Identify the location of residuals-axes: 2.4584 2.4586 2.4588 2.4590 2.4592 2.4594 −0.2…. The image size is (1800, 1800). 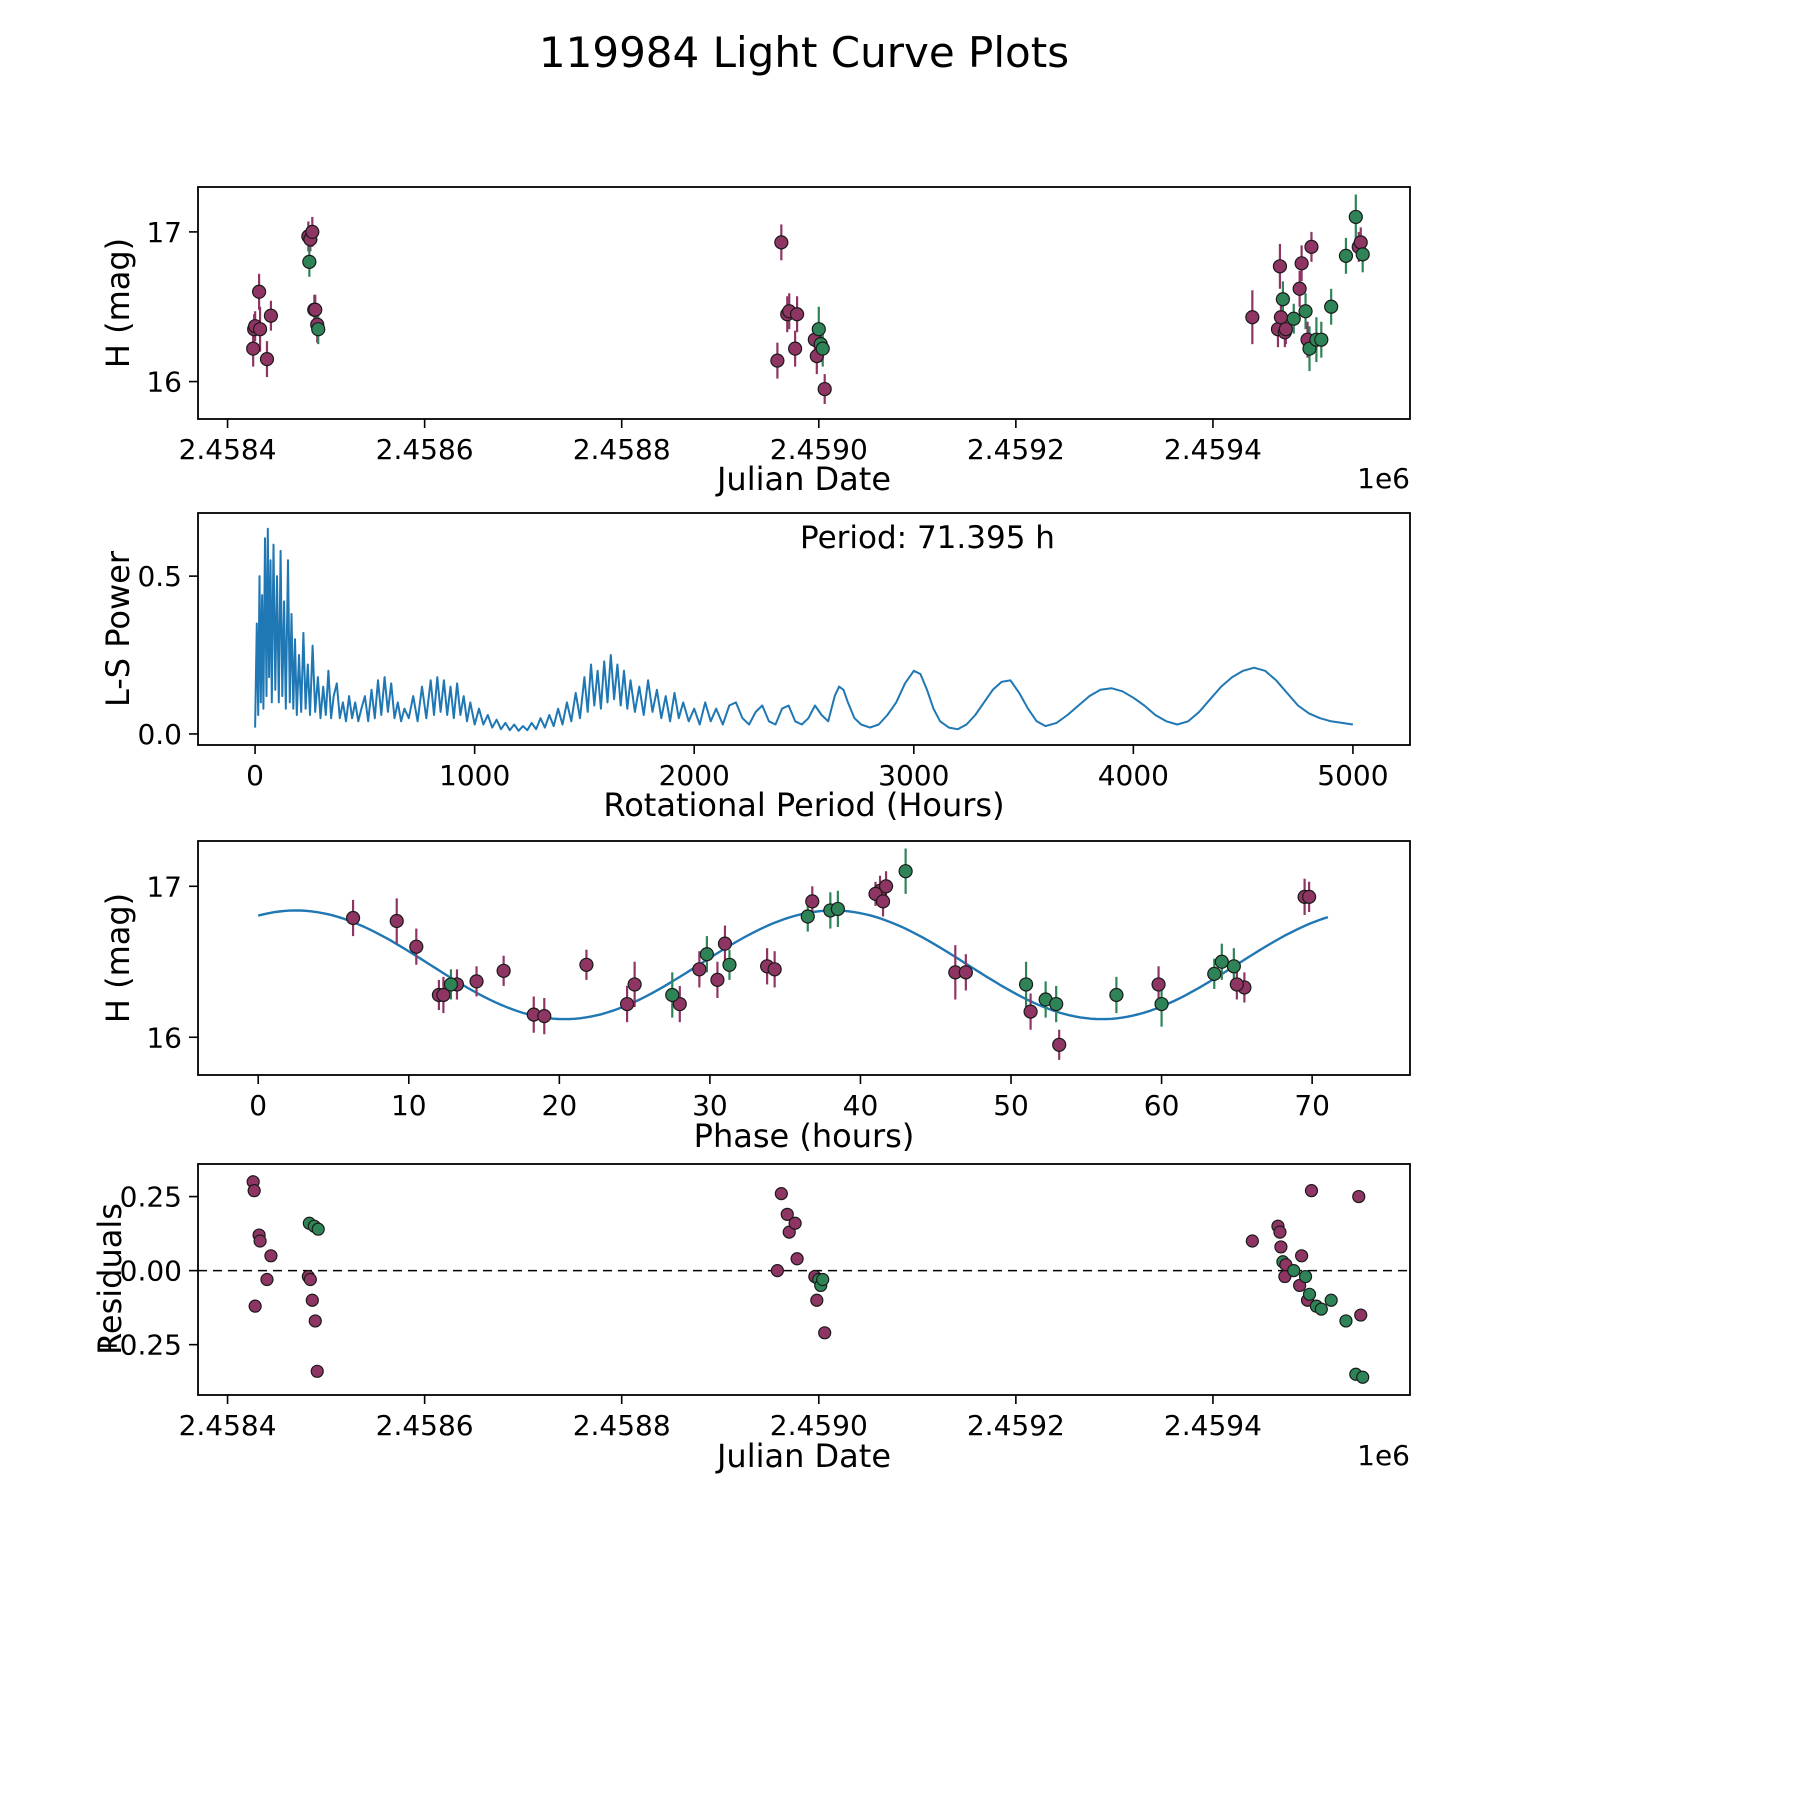
(753, 1302).